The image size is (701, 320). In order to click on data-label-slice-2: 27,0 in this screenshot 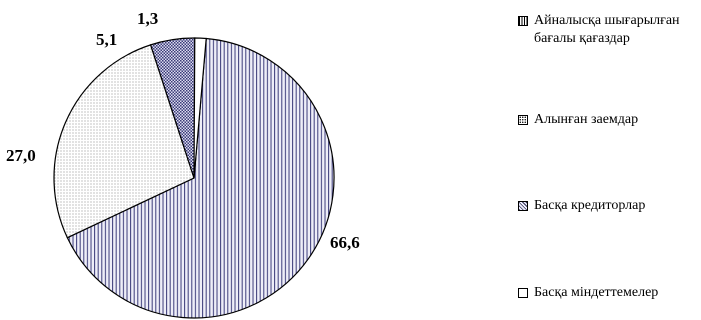, I will do `click(21, 155)`.